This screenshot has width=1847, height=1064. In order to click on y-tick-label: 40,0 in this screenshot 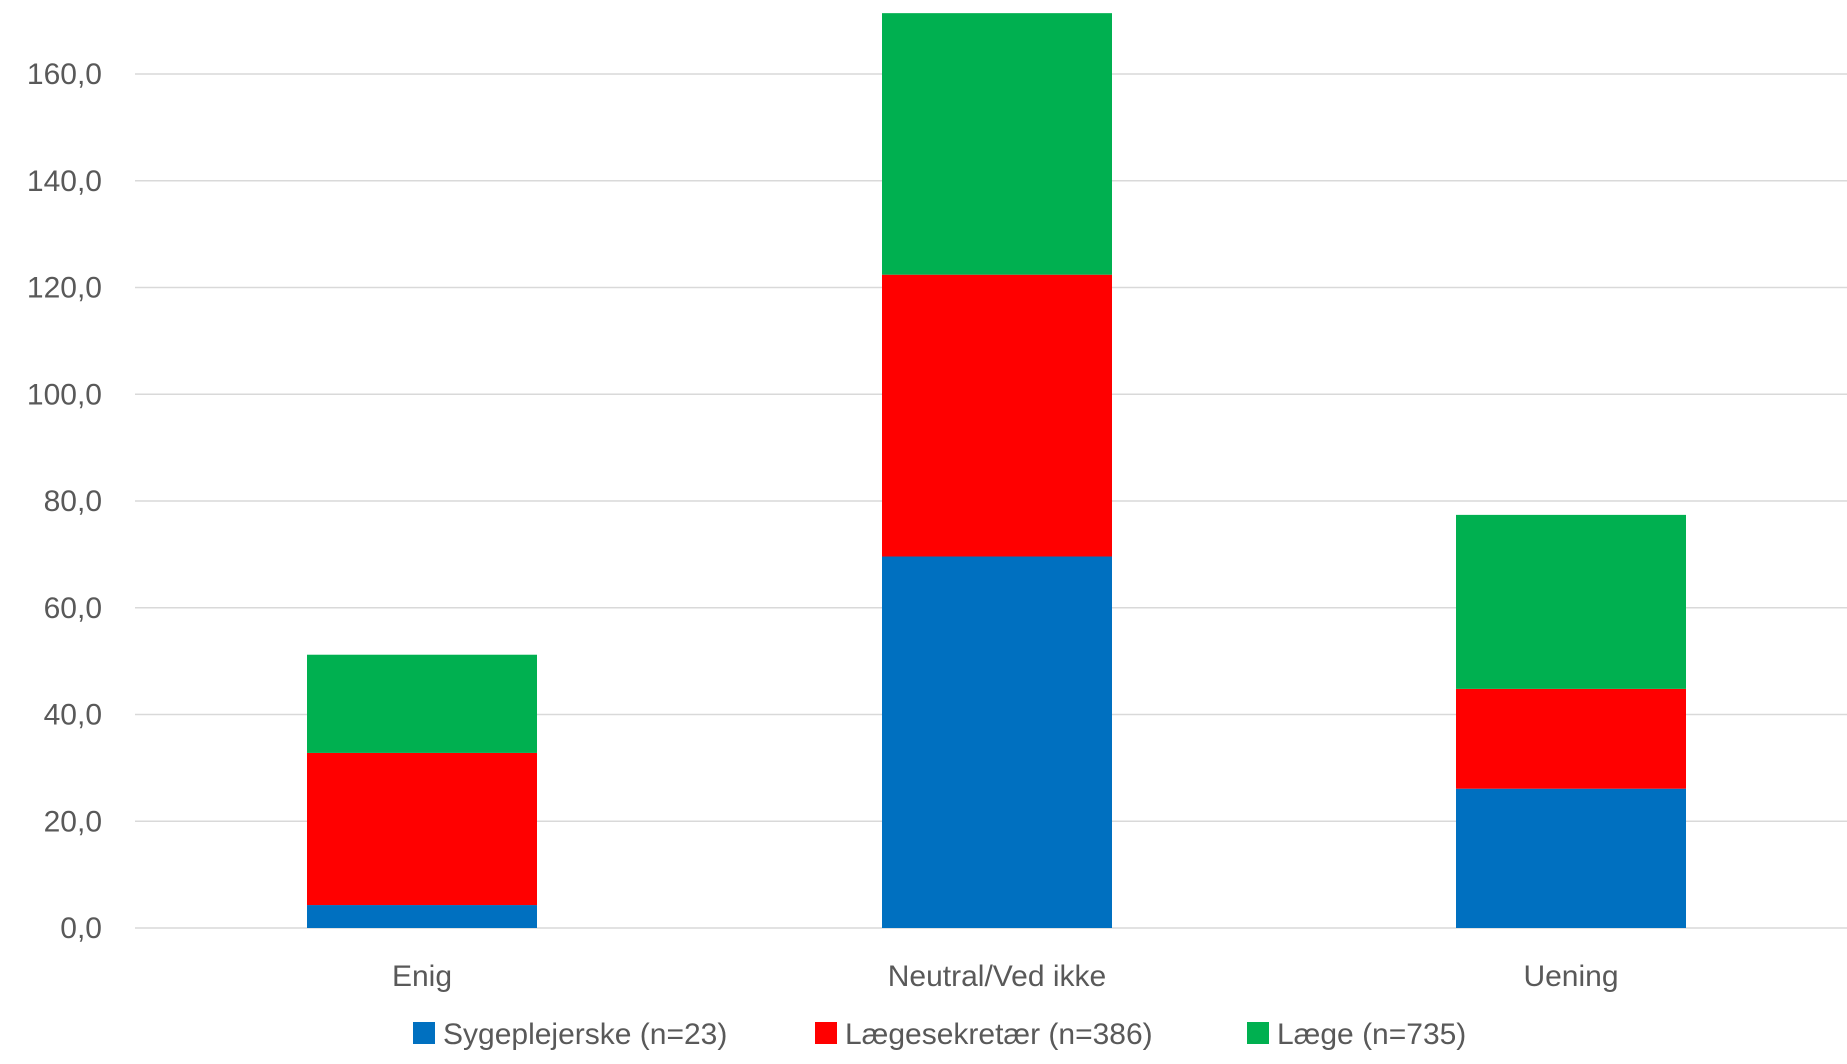, I will do `click(73, 715)`.